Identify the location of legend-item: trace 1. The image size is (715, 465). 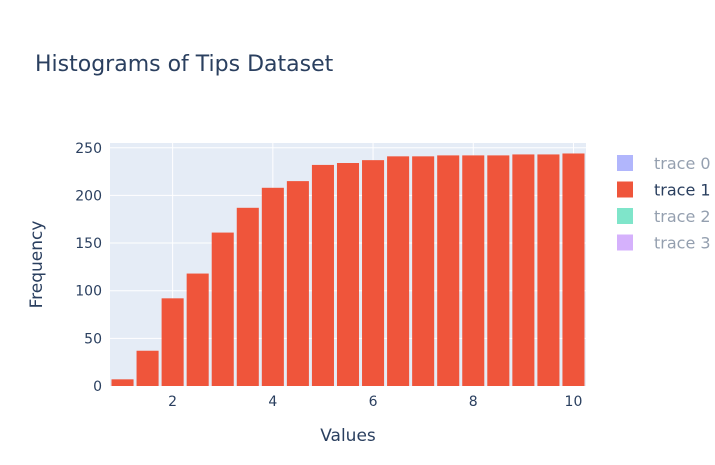
(664, 190).